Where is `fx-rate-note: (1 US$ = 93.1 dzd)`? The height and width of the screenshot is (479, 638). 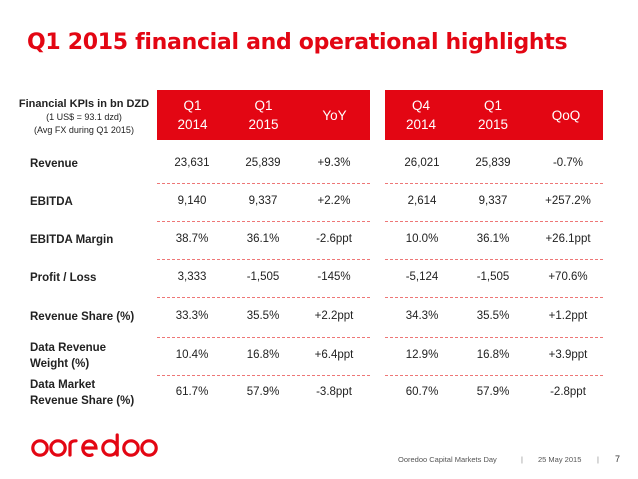
fx-rate-note: (1 US$ = 93.1 dzd) is located at coordinates (84, 117).